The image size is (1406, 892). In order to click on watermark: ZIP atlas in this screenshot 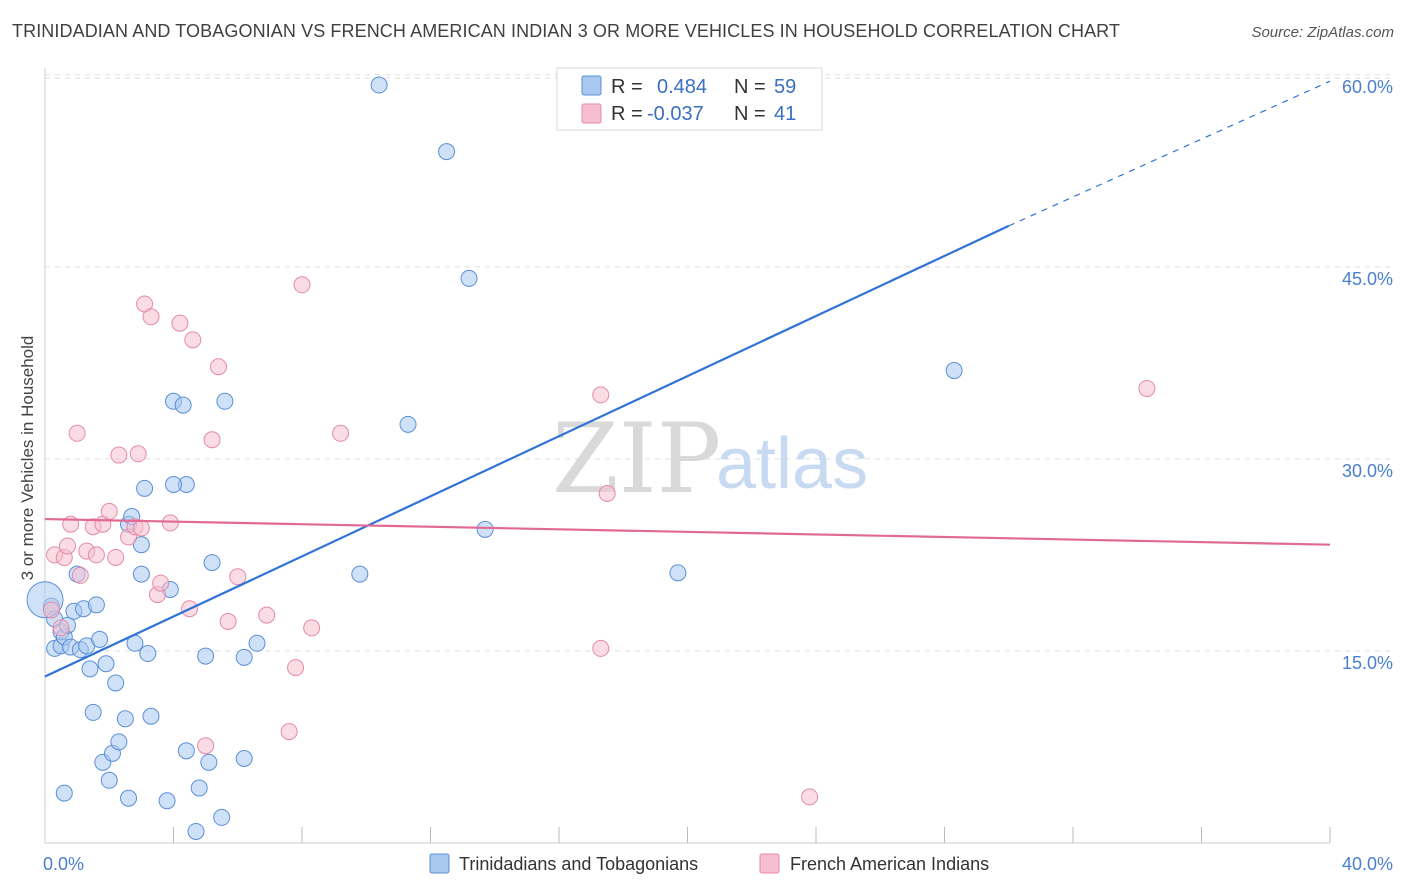, I will do `click(710, 459)`.